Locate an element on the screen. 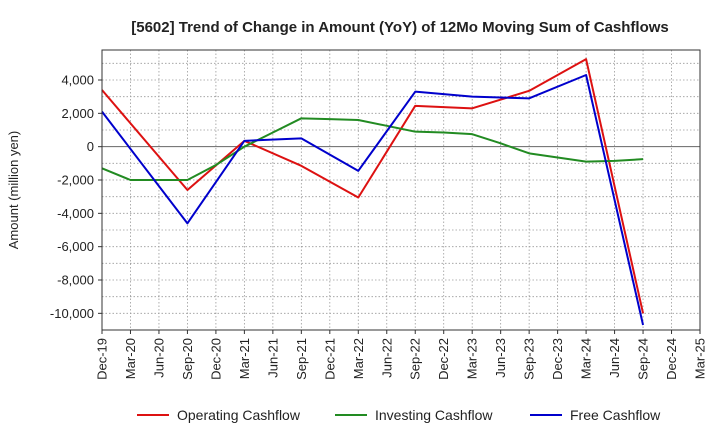 The width and height of the screenshot is (720, 440). x-tick-label: Dec-22 is located at coordinates (443, 359).